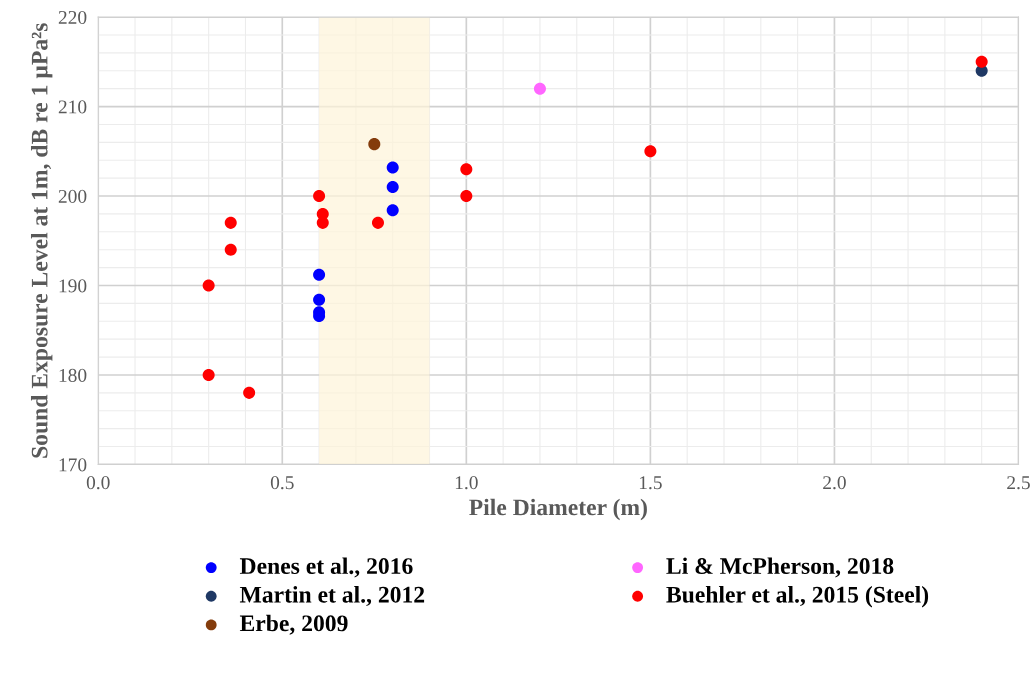 Image resolution: width=1034 pixels, height=683 pixels. Describe the element at coordinates (73, 286) in the screenshot. I see `y-tick-label: 190` at that location.